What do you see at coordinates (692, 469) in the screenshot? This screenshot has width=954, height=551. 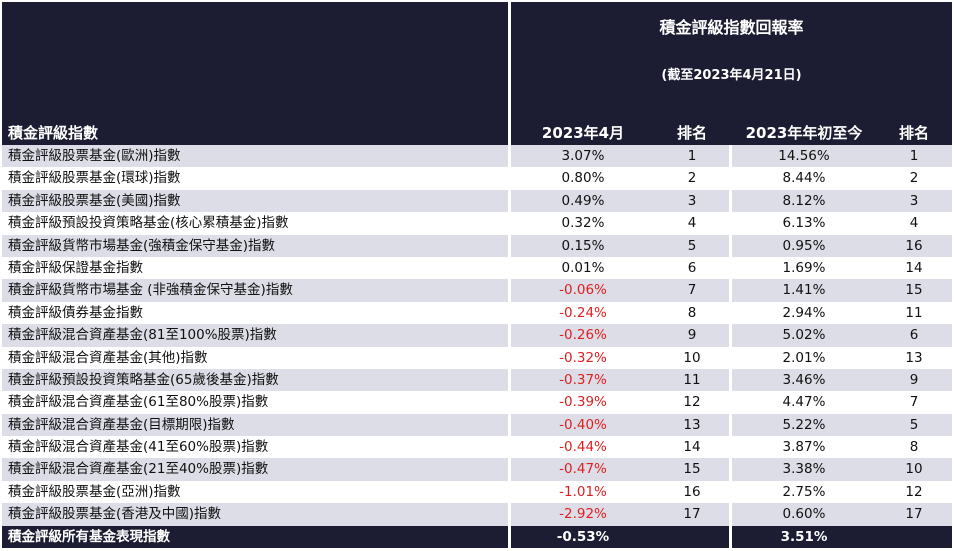 I see `rank-april-cell: 15` at bounding box center [692, 469].